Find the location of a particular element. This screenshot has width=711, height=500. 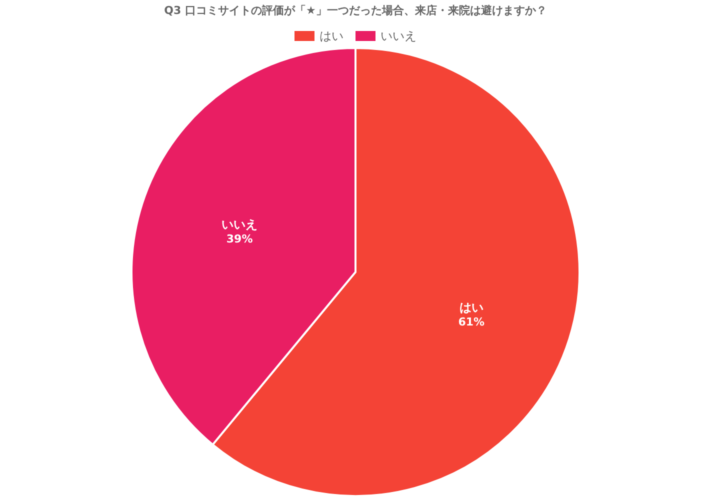

chart-title: Q3 口コミサイトの評価が「★」一つだった場合、来店・来院は避けますか？ is located at coordinates (355, 10).